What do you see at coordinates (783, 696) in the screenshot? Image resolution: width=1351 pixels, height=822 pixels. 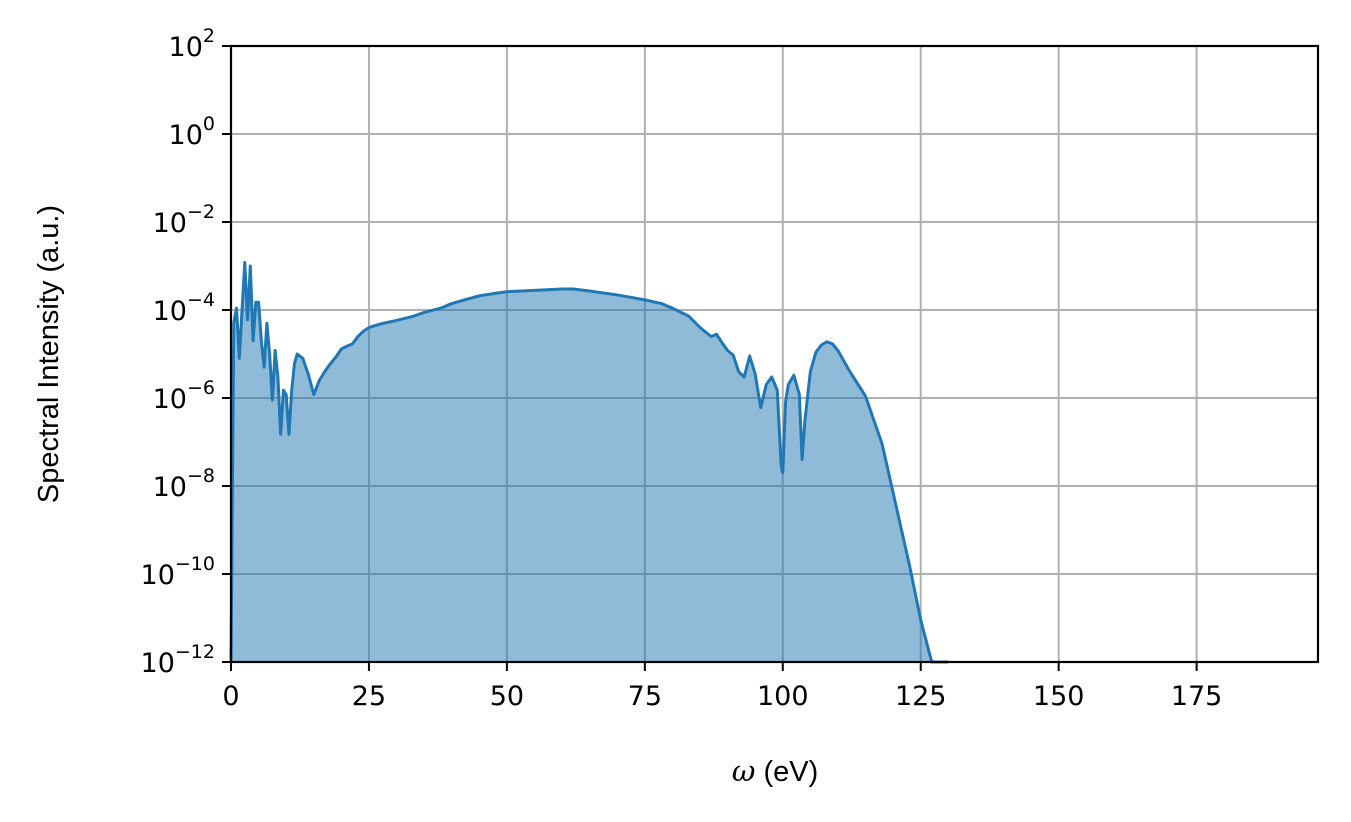 I see `x-tick-label: 100` at bounding box center [783, 696].